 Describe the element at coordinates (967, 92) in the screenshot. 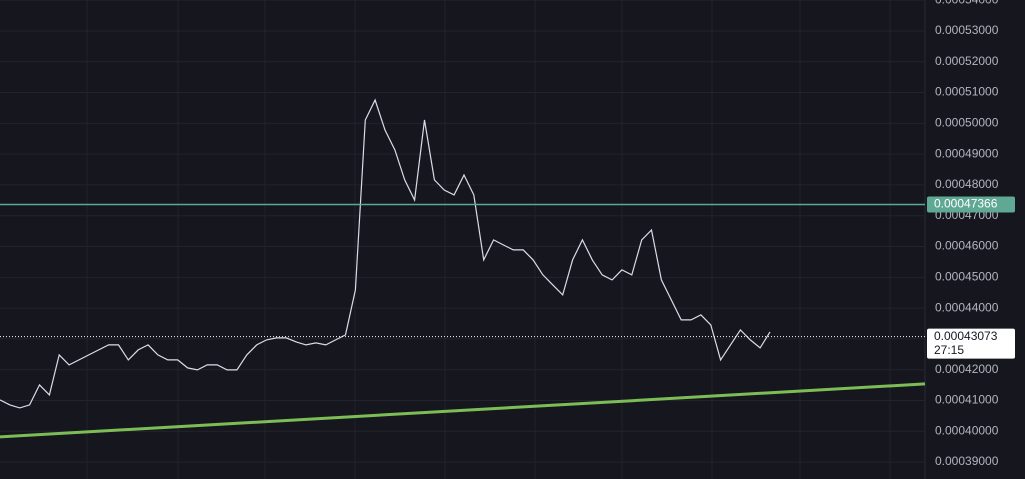

I see `y-tick-label: 0.00051000` at that location.